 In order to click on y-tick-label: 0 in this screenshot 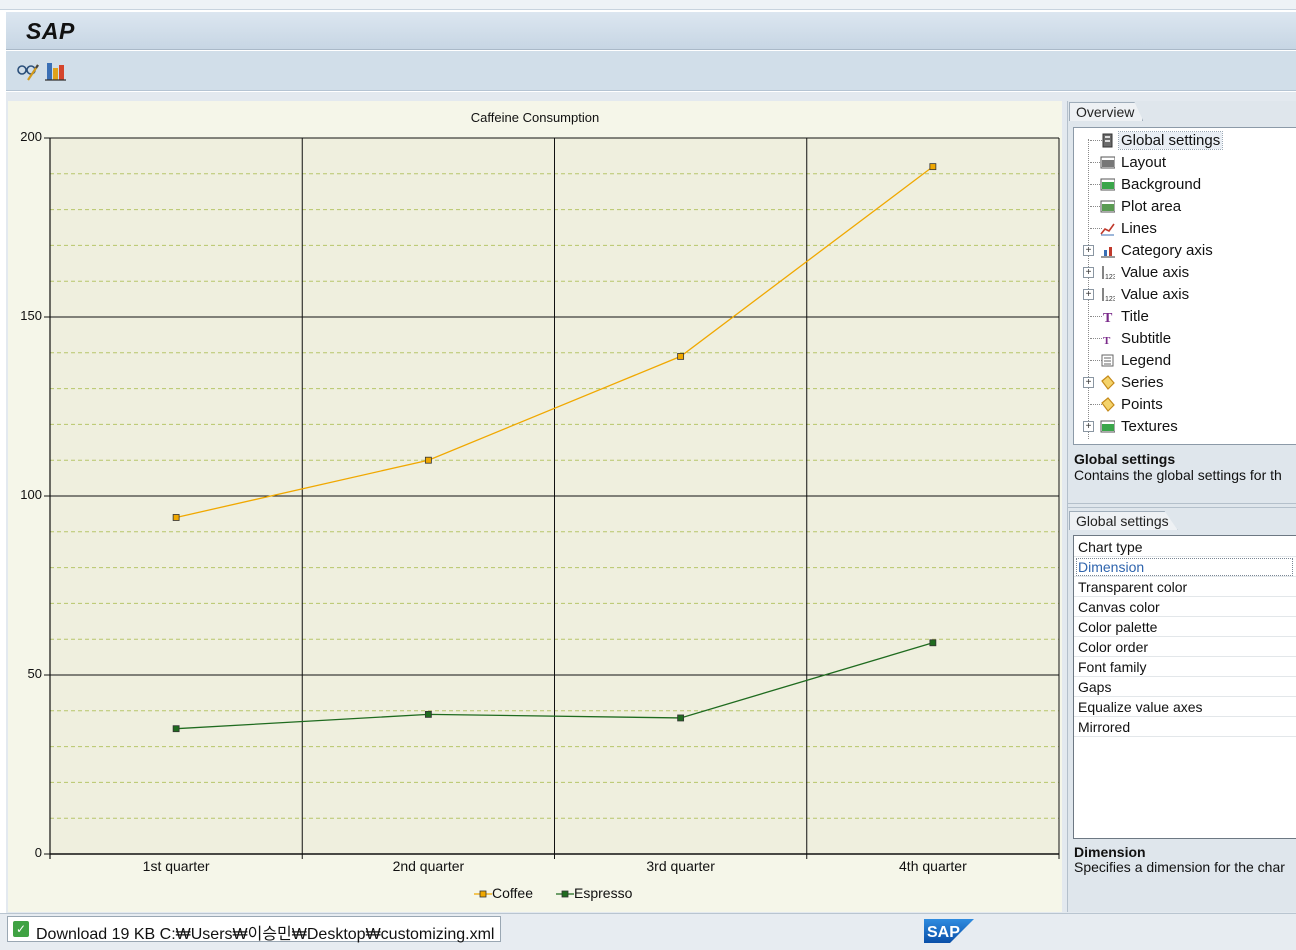, I will do `click(38, 852)`.